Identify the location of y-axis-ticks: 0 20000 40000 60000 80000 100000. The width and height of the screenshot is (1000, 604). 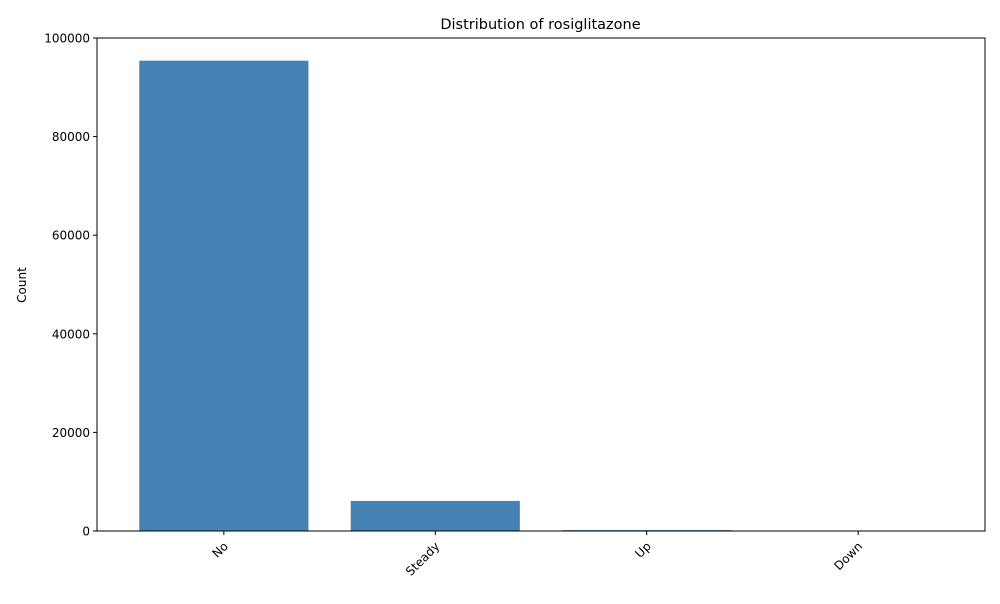
(70, 285).